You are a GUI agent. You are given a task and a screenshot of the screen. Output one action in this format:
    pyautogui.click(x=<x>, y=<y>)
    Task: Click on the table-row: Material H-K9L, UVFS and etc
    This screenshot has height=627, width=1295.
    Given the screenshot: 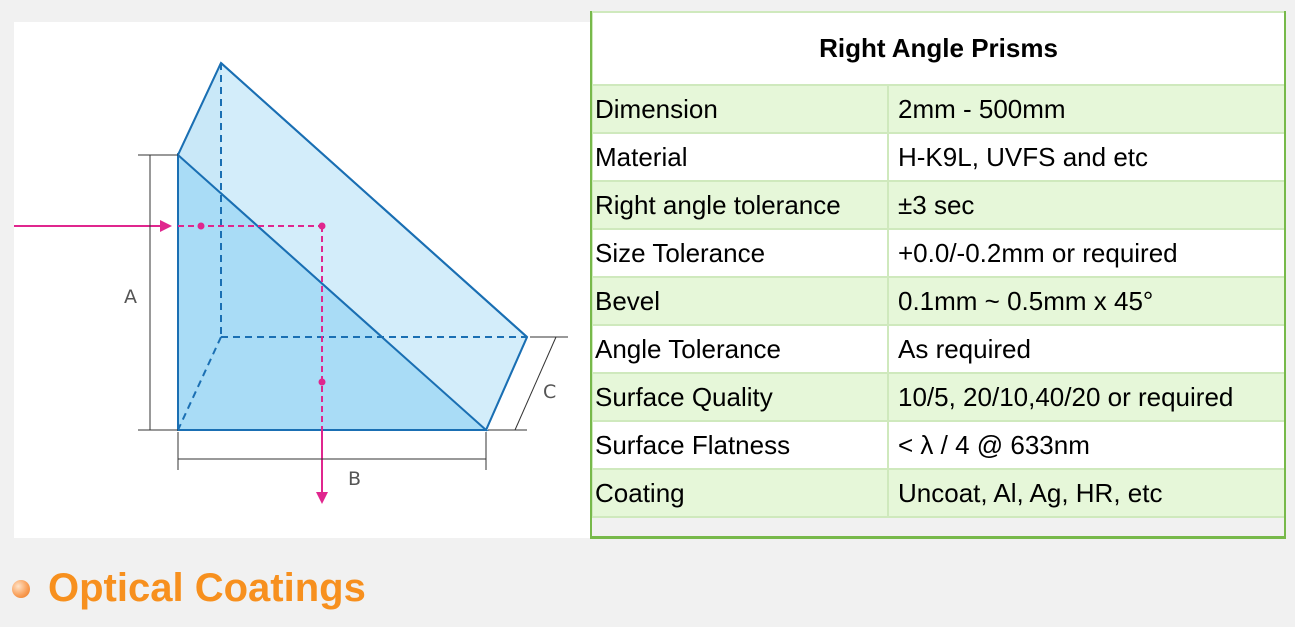 What is the action you would take?
    pyautogui.click(x=938, y=157)
    